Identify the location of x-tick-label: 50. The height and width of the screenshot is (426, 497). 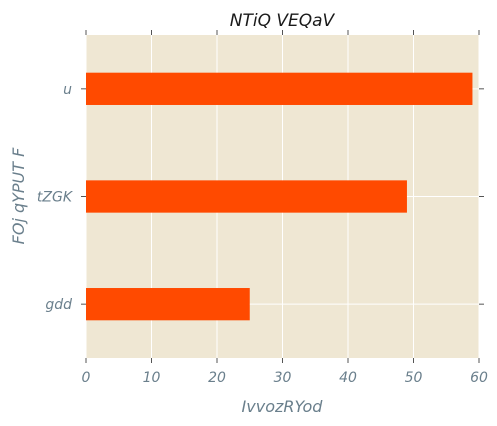
(414, 378).